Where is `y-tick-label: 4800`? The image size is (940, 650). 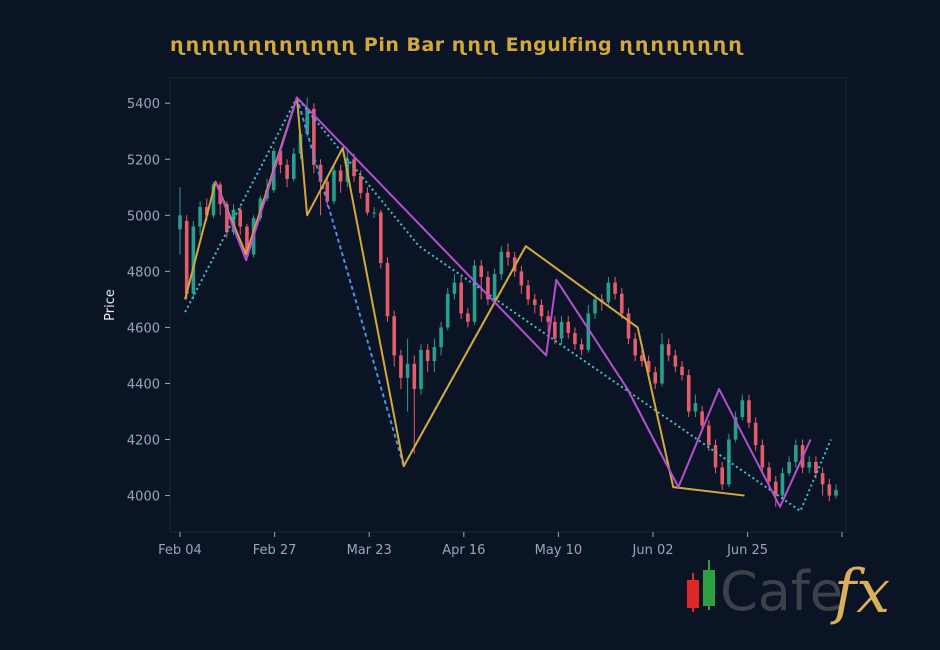 y-tick-label: 4800 is located at coordinates (143, 272).